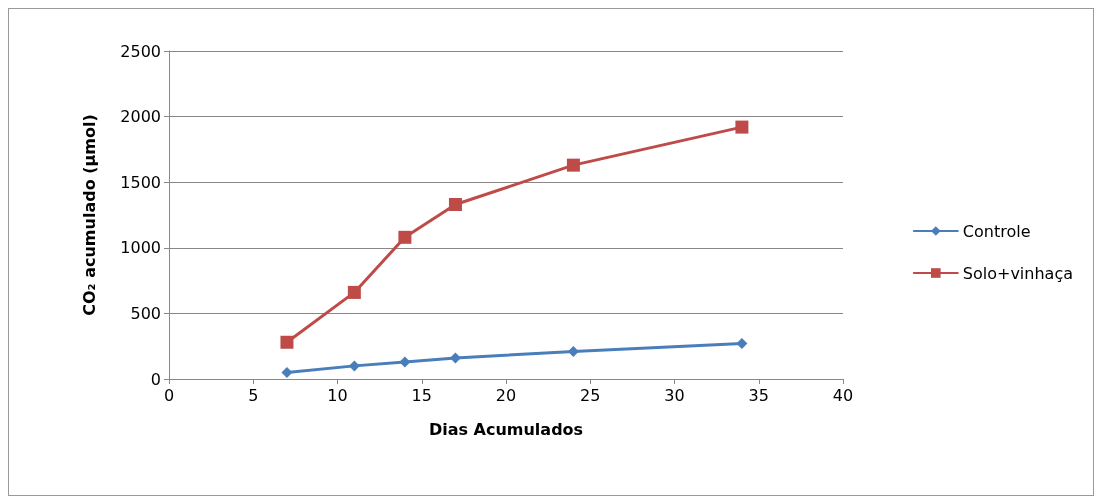 The height and width of the screenshot is (504, 1102). What do you see at coordinates (140, 248) in the screenshot?
I see `y-tick-label: 1000` at bounding box center [140, 248].